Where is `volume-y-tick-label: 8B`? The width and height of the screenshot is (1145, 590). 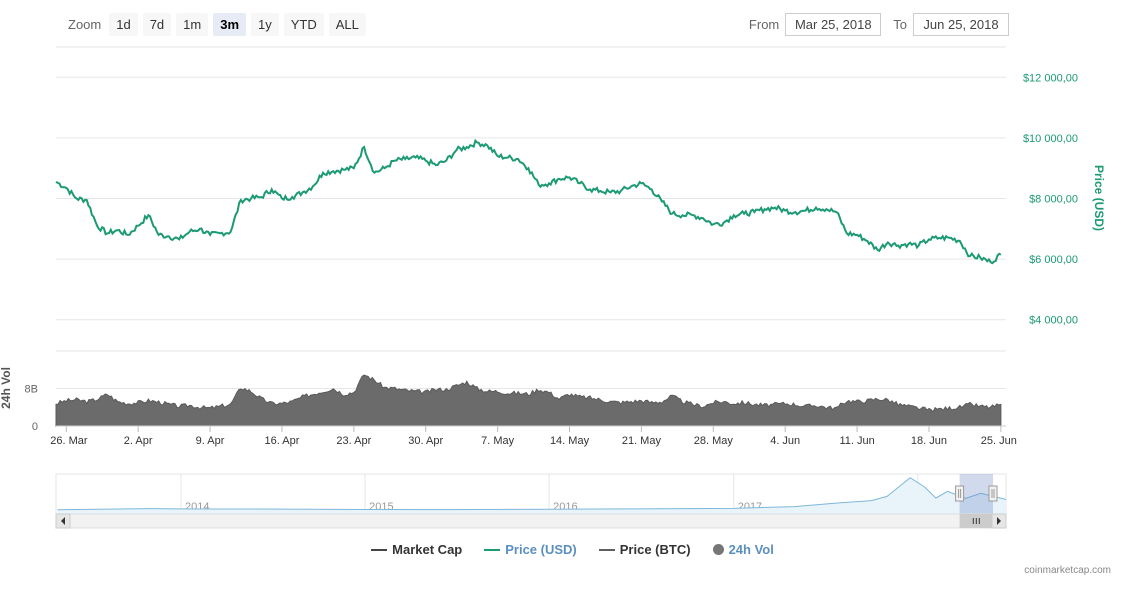 volume-y-tick-label: 8B is located at coordinates (31, 390).